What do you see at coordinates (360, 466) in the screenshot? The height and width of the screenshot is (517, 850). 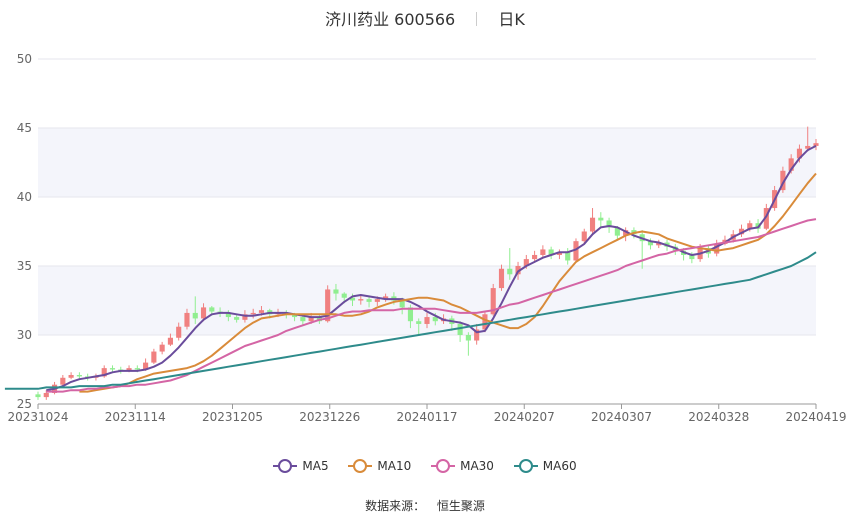 I see `legend-swatch-ma10` at bounding box center [360, 466].